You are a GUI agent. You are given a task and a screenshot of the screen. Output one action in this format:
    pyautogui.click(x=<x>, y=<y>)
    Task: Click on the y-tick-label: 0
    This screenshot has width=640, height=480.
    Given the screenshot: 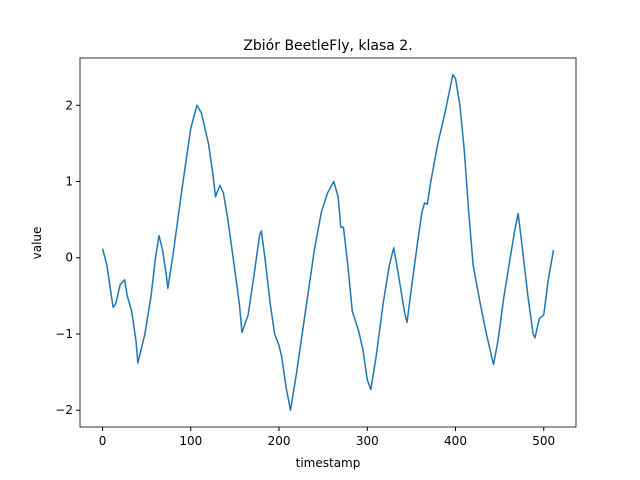 What is the action you would take?
    pyautogui.click(x=69, y=258)
    